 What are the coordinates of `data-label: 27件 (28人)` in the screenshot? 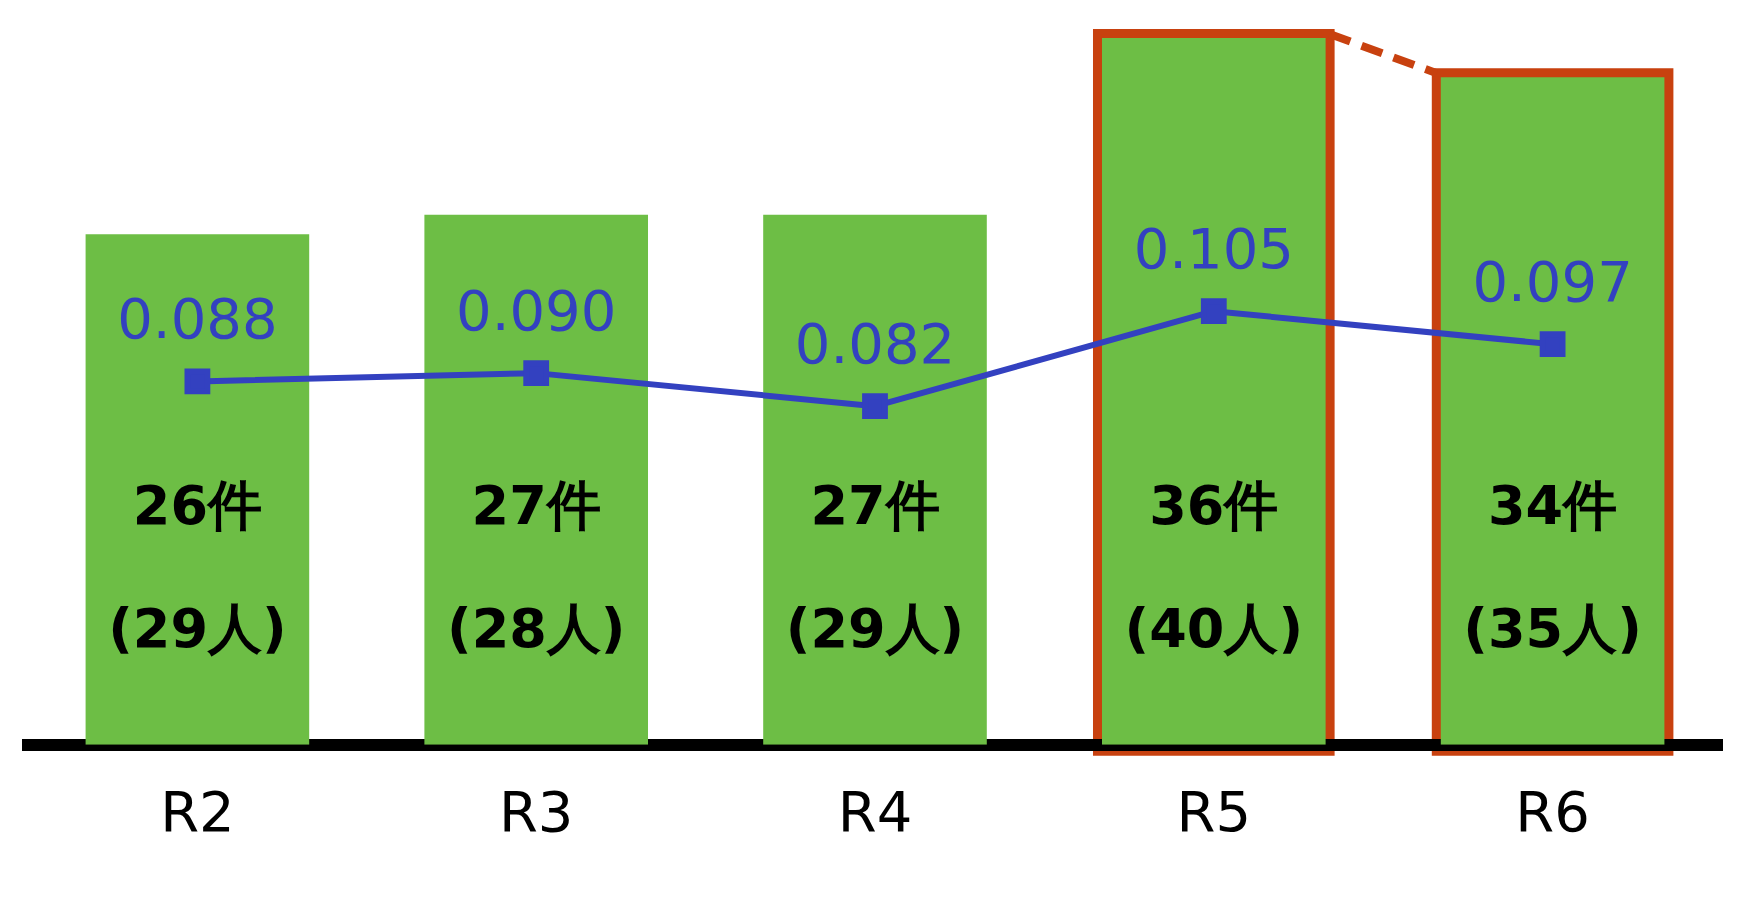 It's located at (536, 566).